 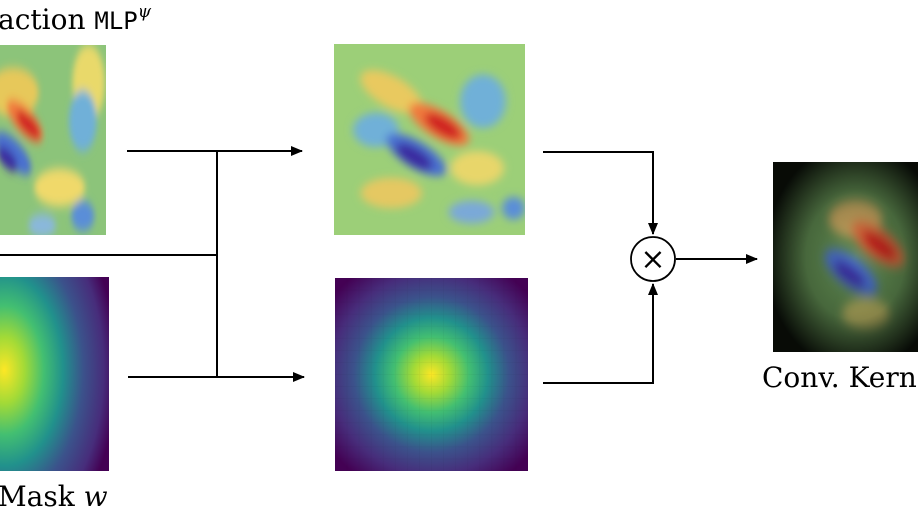 What do you see at coordinates (95, 496) in the screenshot?
I see `mask-label-var: w` at bounding box center [95, 496].